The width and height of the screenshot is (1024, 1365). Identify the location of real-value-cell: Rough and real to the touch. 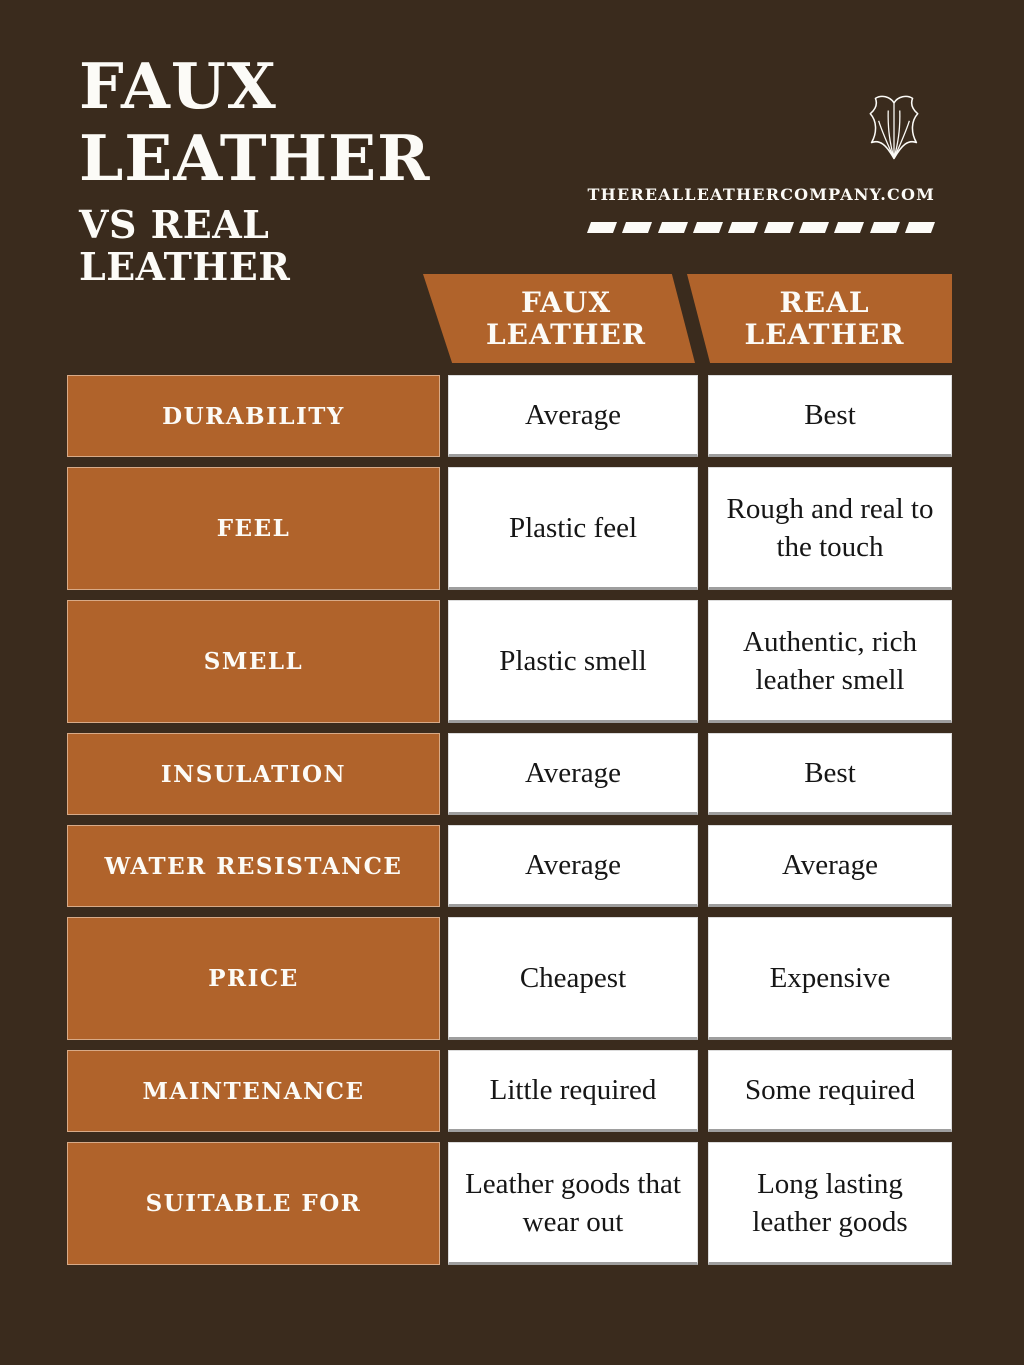
(830, 528).